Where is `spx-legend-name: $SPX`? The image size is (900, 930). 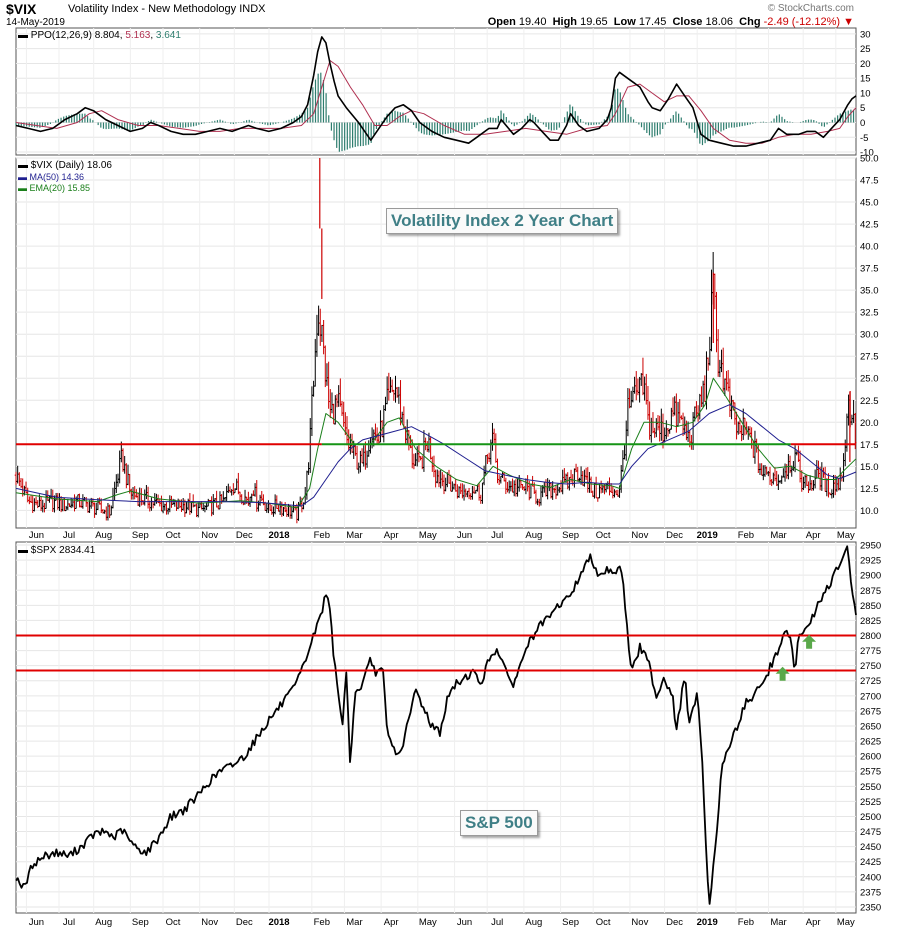 spx-legend-name: $SPX is located at coordinates (43, 550).